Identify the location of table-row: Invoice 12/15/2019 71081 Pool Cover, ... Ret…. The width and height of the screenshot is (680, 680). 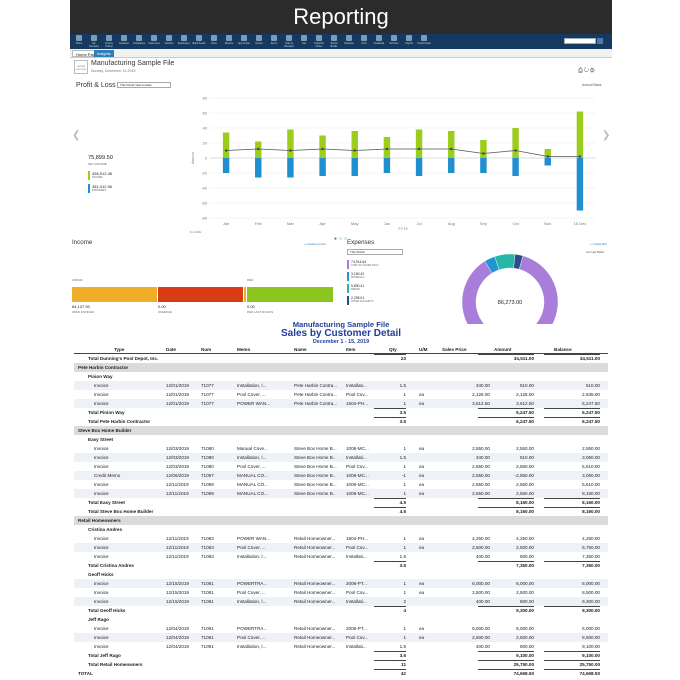
(341, 592).